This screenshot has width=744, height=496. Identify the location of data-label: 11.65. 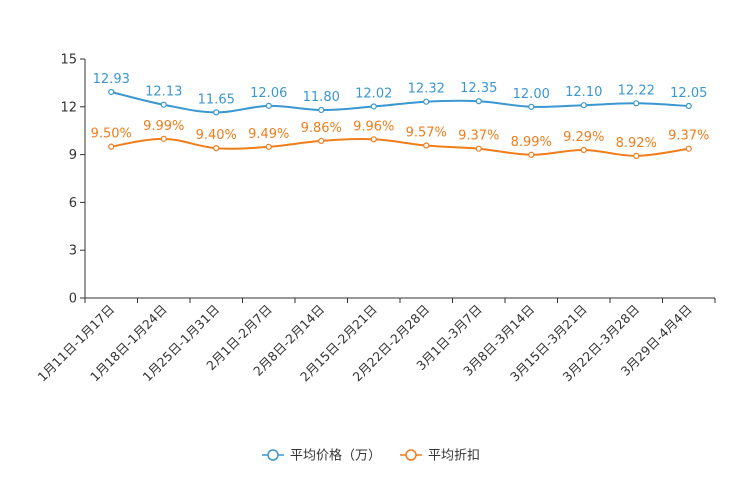
(216, 99).